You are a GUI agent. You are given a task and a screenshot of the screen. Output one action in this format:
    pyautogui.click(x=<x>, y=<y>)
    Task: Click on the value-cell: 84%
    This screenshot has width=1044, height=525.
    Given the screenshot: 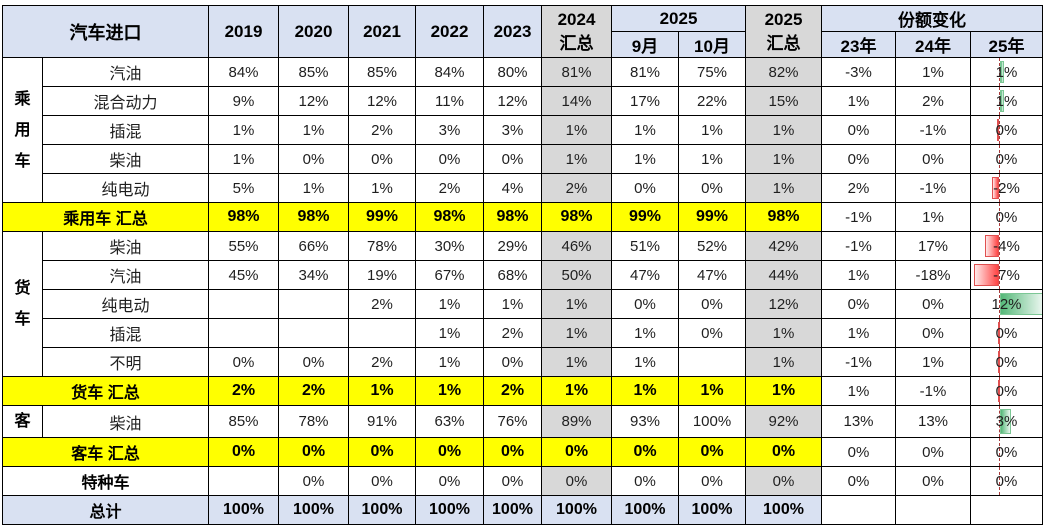 What is the action you would take?
    pyautogui.click(x=449, y=72)
    